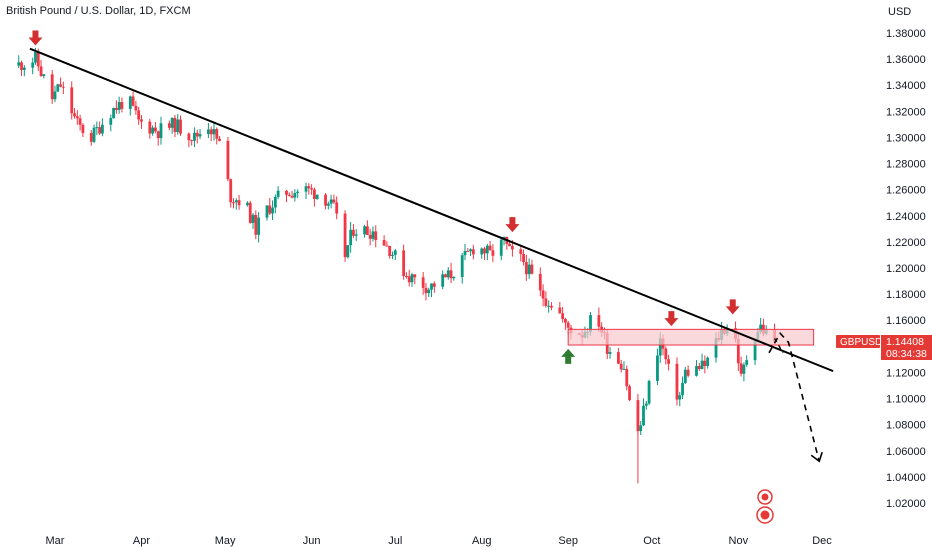 This screenshot has height=550, width=932. Describe the element at coordinates (568, 356) in the screenshot. I see `up-arrow-icon` at that location.